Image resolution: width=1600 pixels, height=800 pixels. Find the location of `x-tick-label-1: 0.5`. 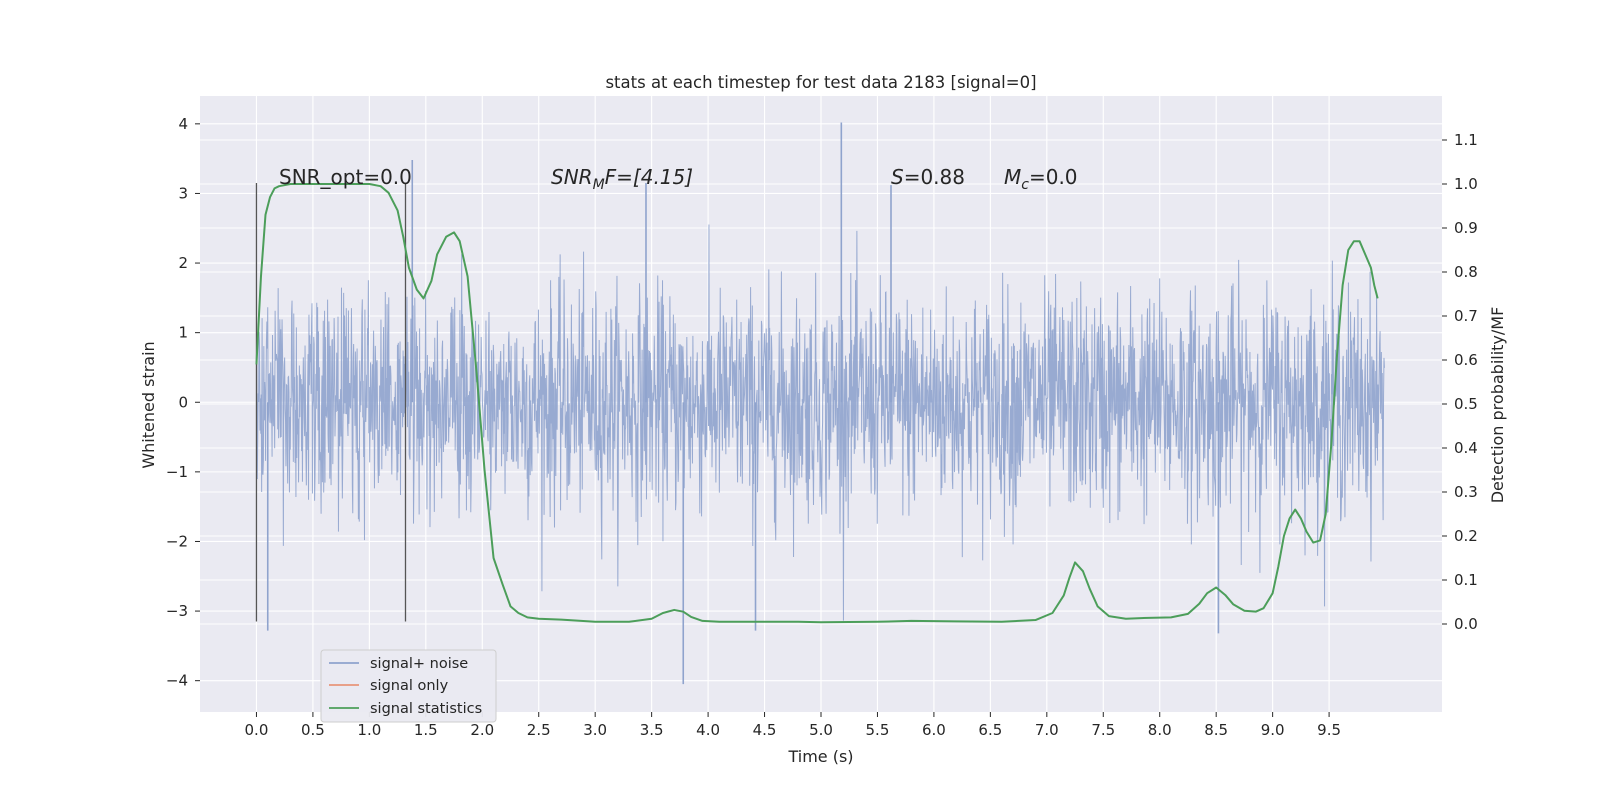

x-tick-label-1: 0.5 is located at coordinates (313, 730).